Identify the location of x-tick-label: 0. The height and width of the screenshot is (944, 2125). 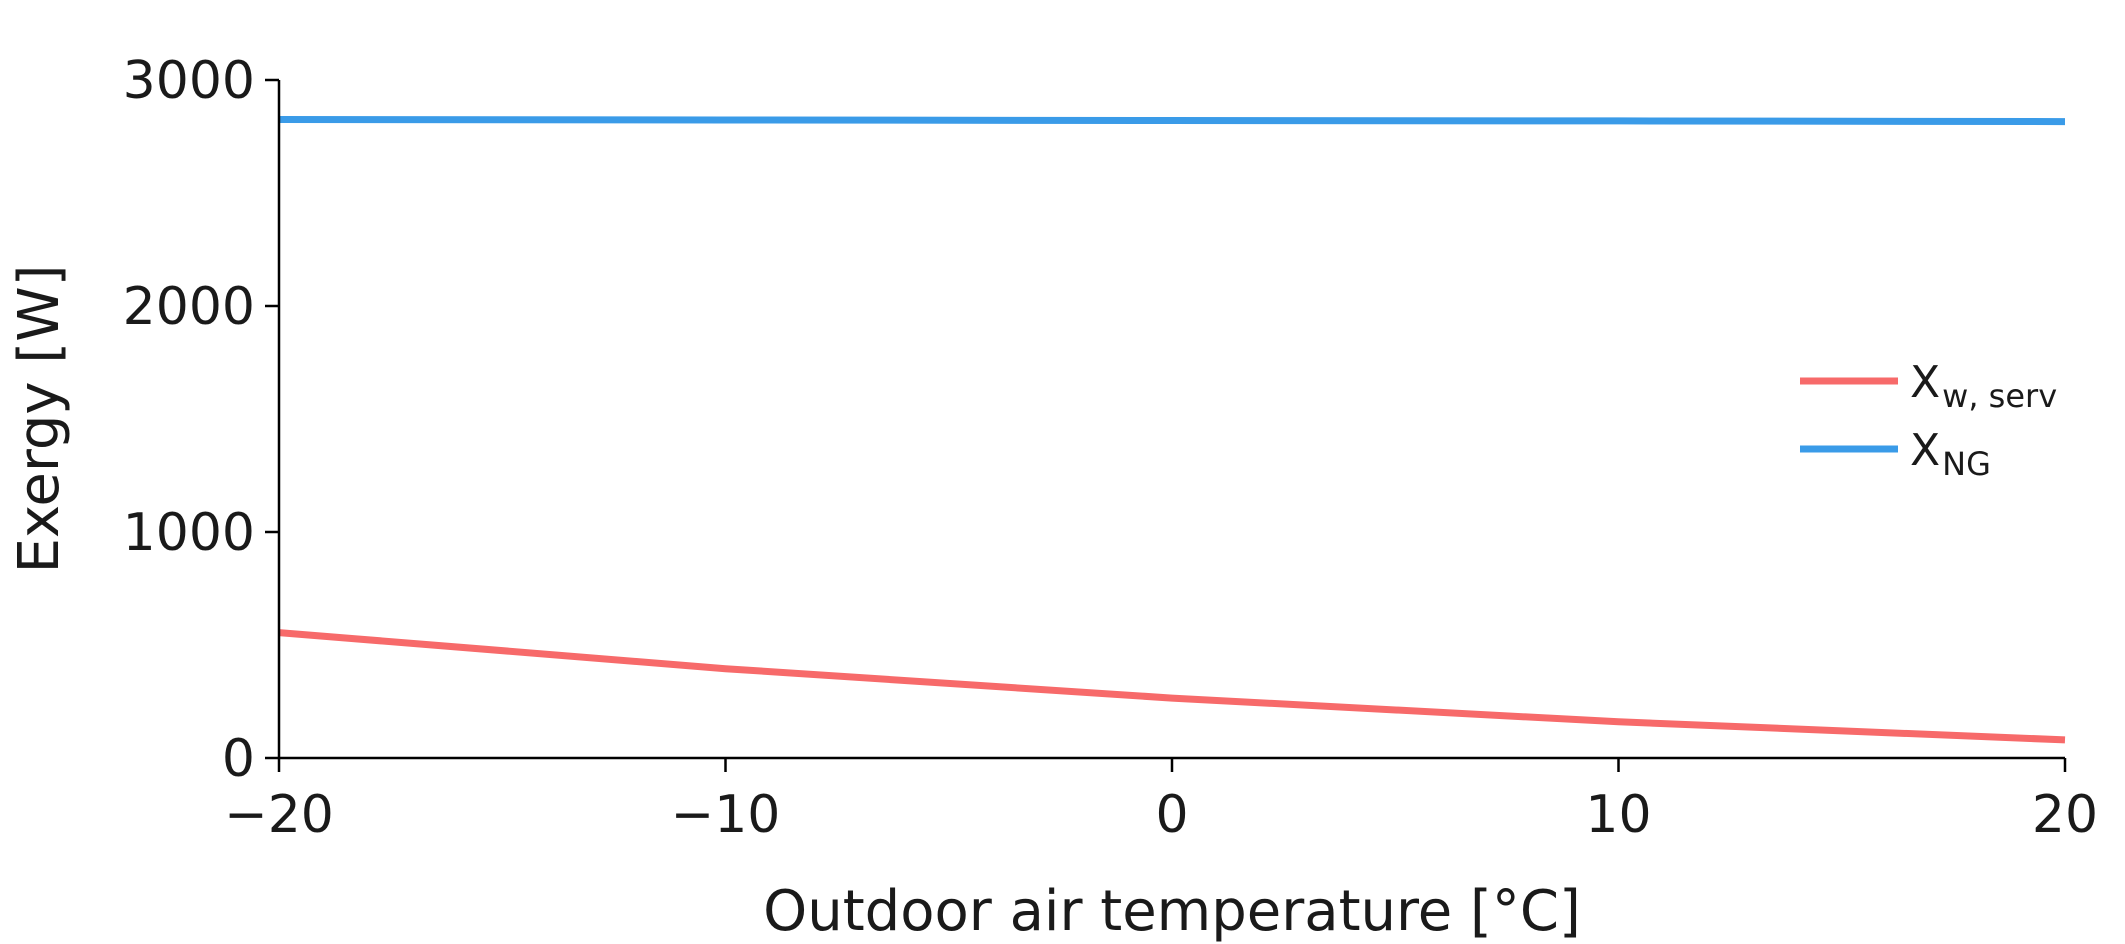
(1171, 815).